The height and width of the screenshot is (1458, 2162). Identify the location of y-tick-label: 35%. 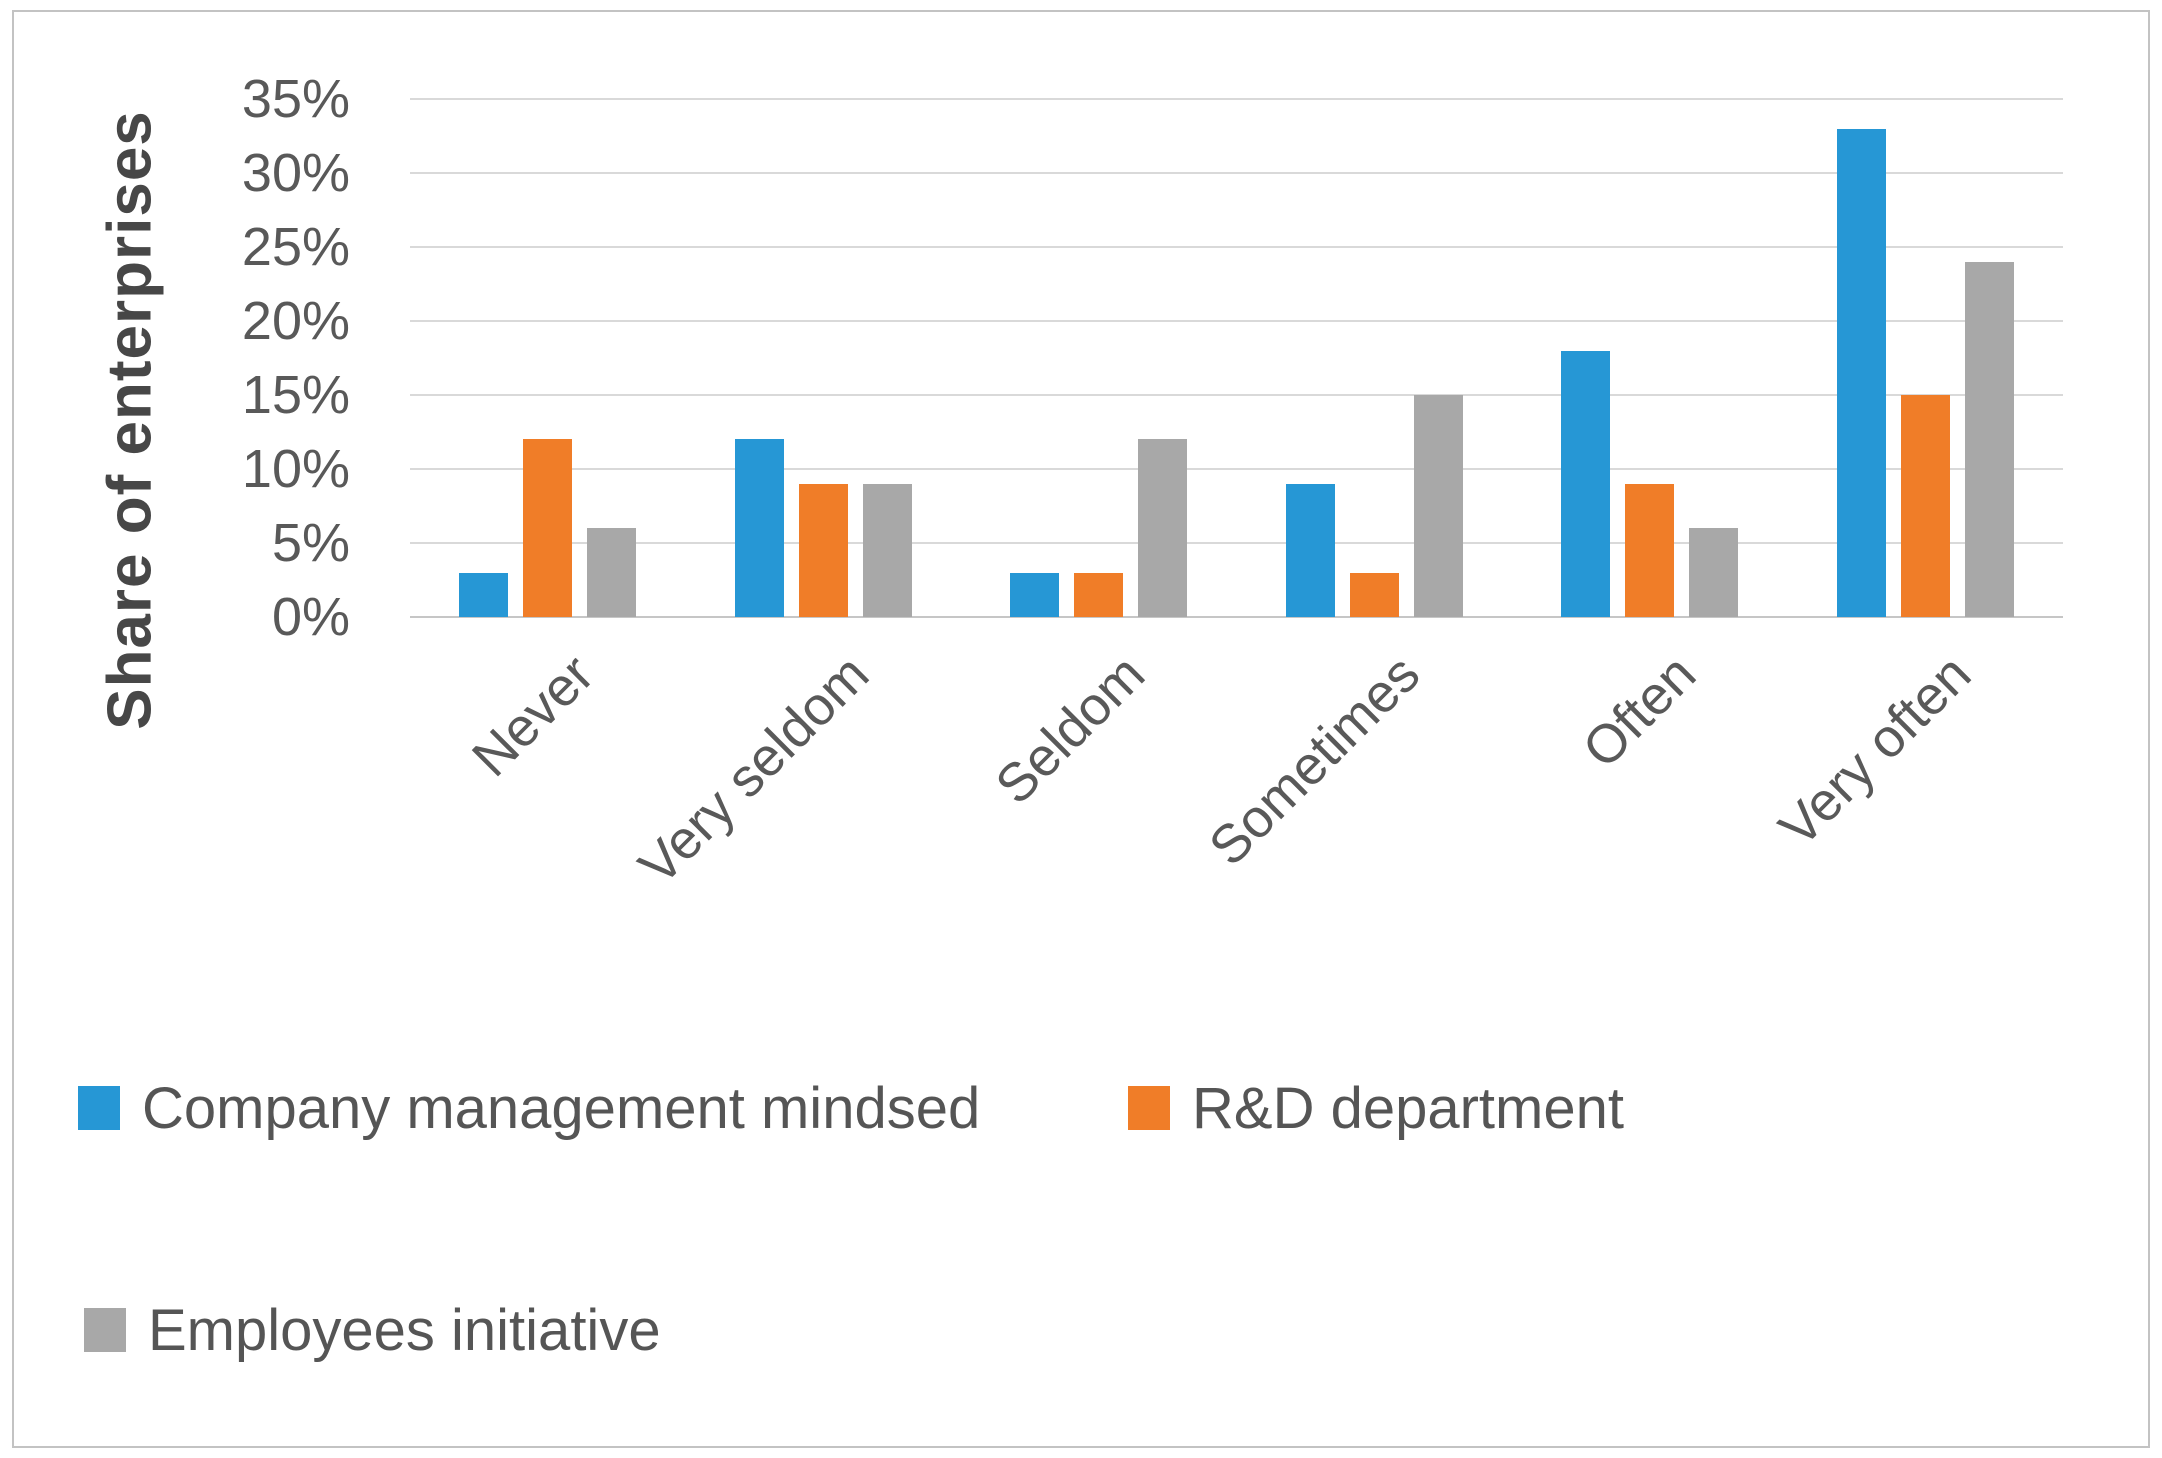
(295, 99).